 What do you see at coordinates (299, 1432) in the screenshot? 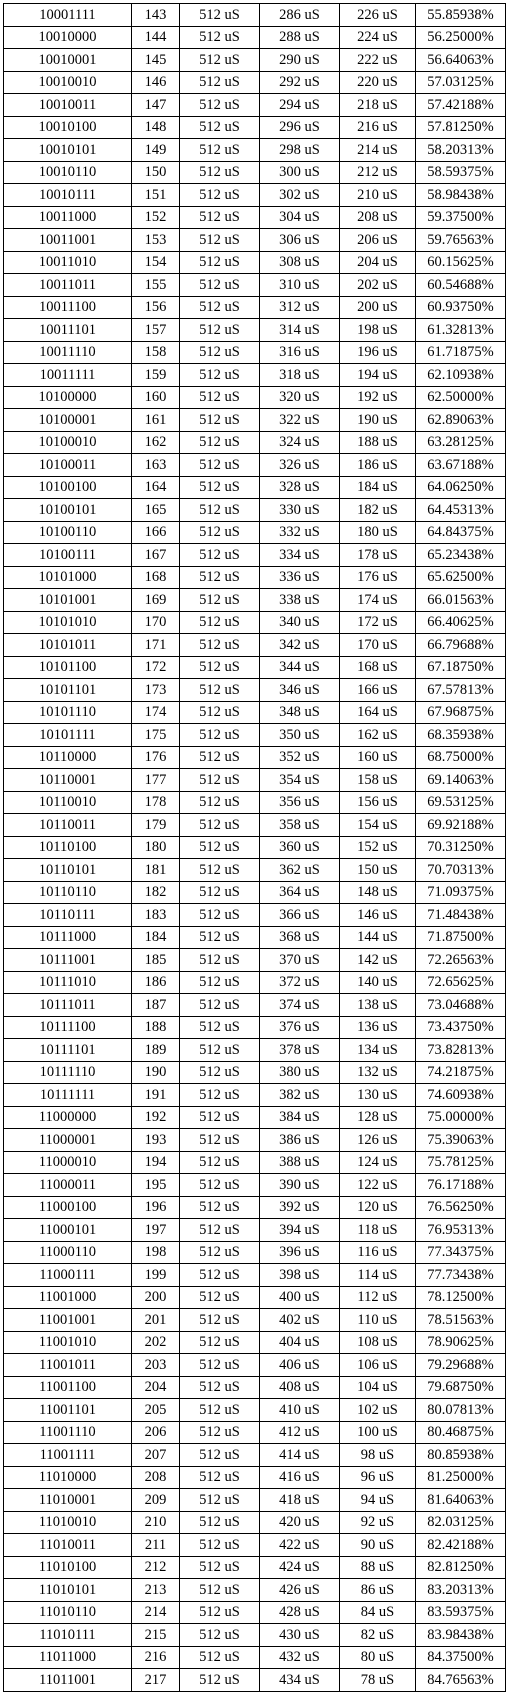
I see `on-time-cell: 412 uS` at bounding box center [299, 1432].